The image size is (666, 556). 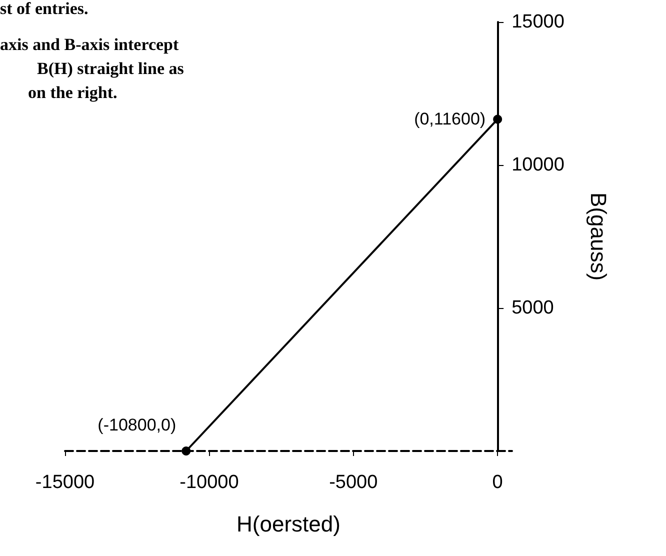 I want to click on x-tick-label: 0, so click(x=497, y=482).